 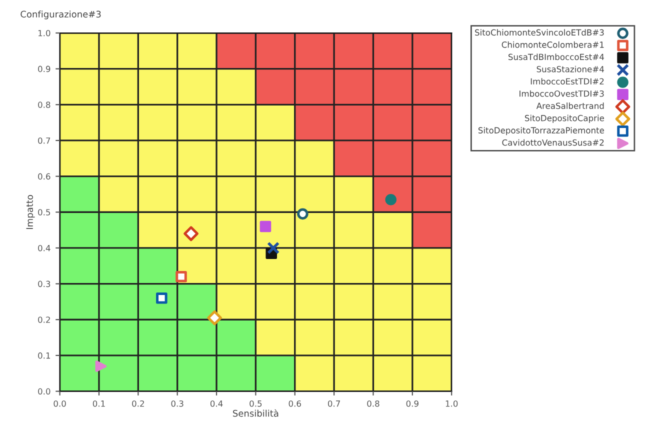 What do you see at coordinates (294, 403) in the screenshot?
I see `x-tick-label: 0.6` at bounding box center [294, 403].